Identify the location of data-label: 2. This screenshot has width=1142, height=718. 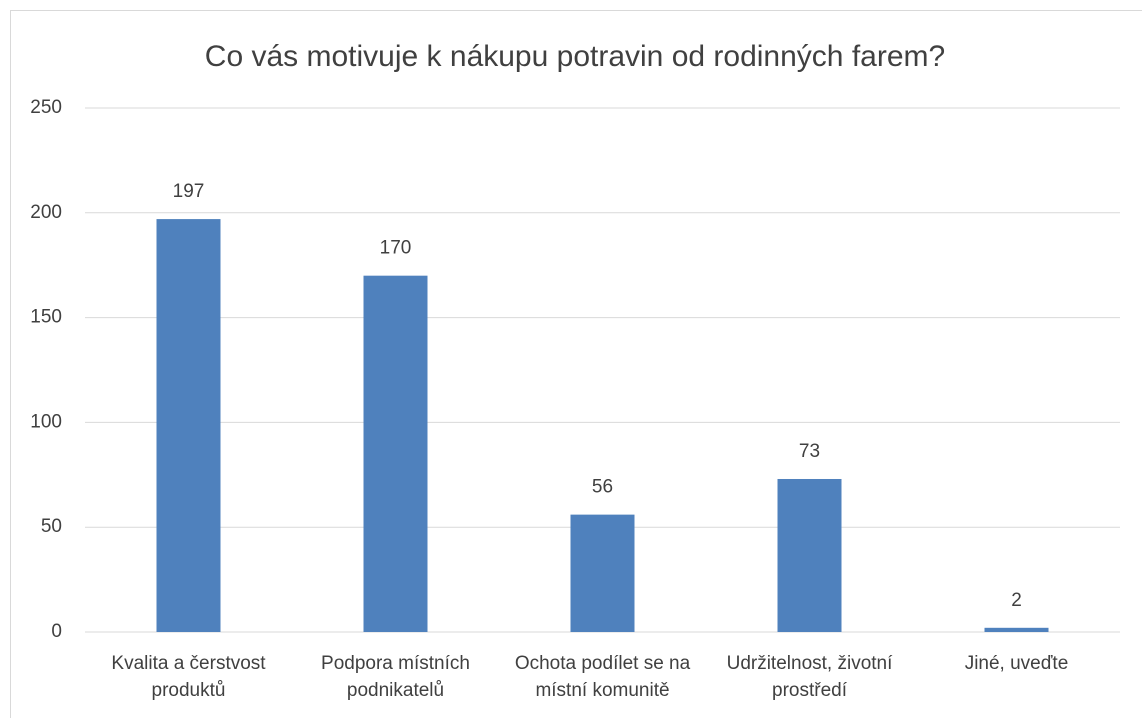
(1016, 600).